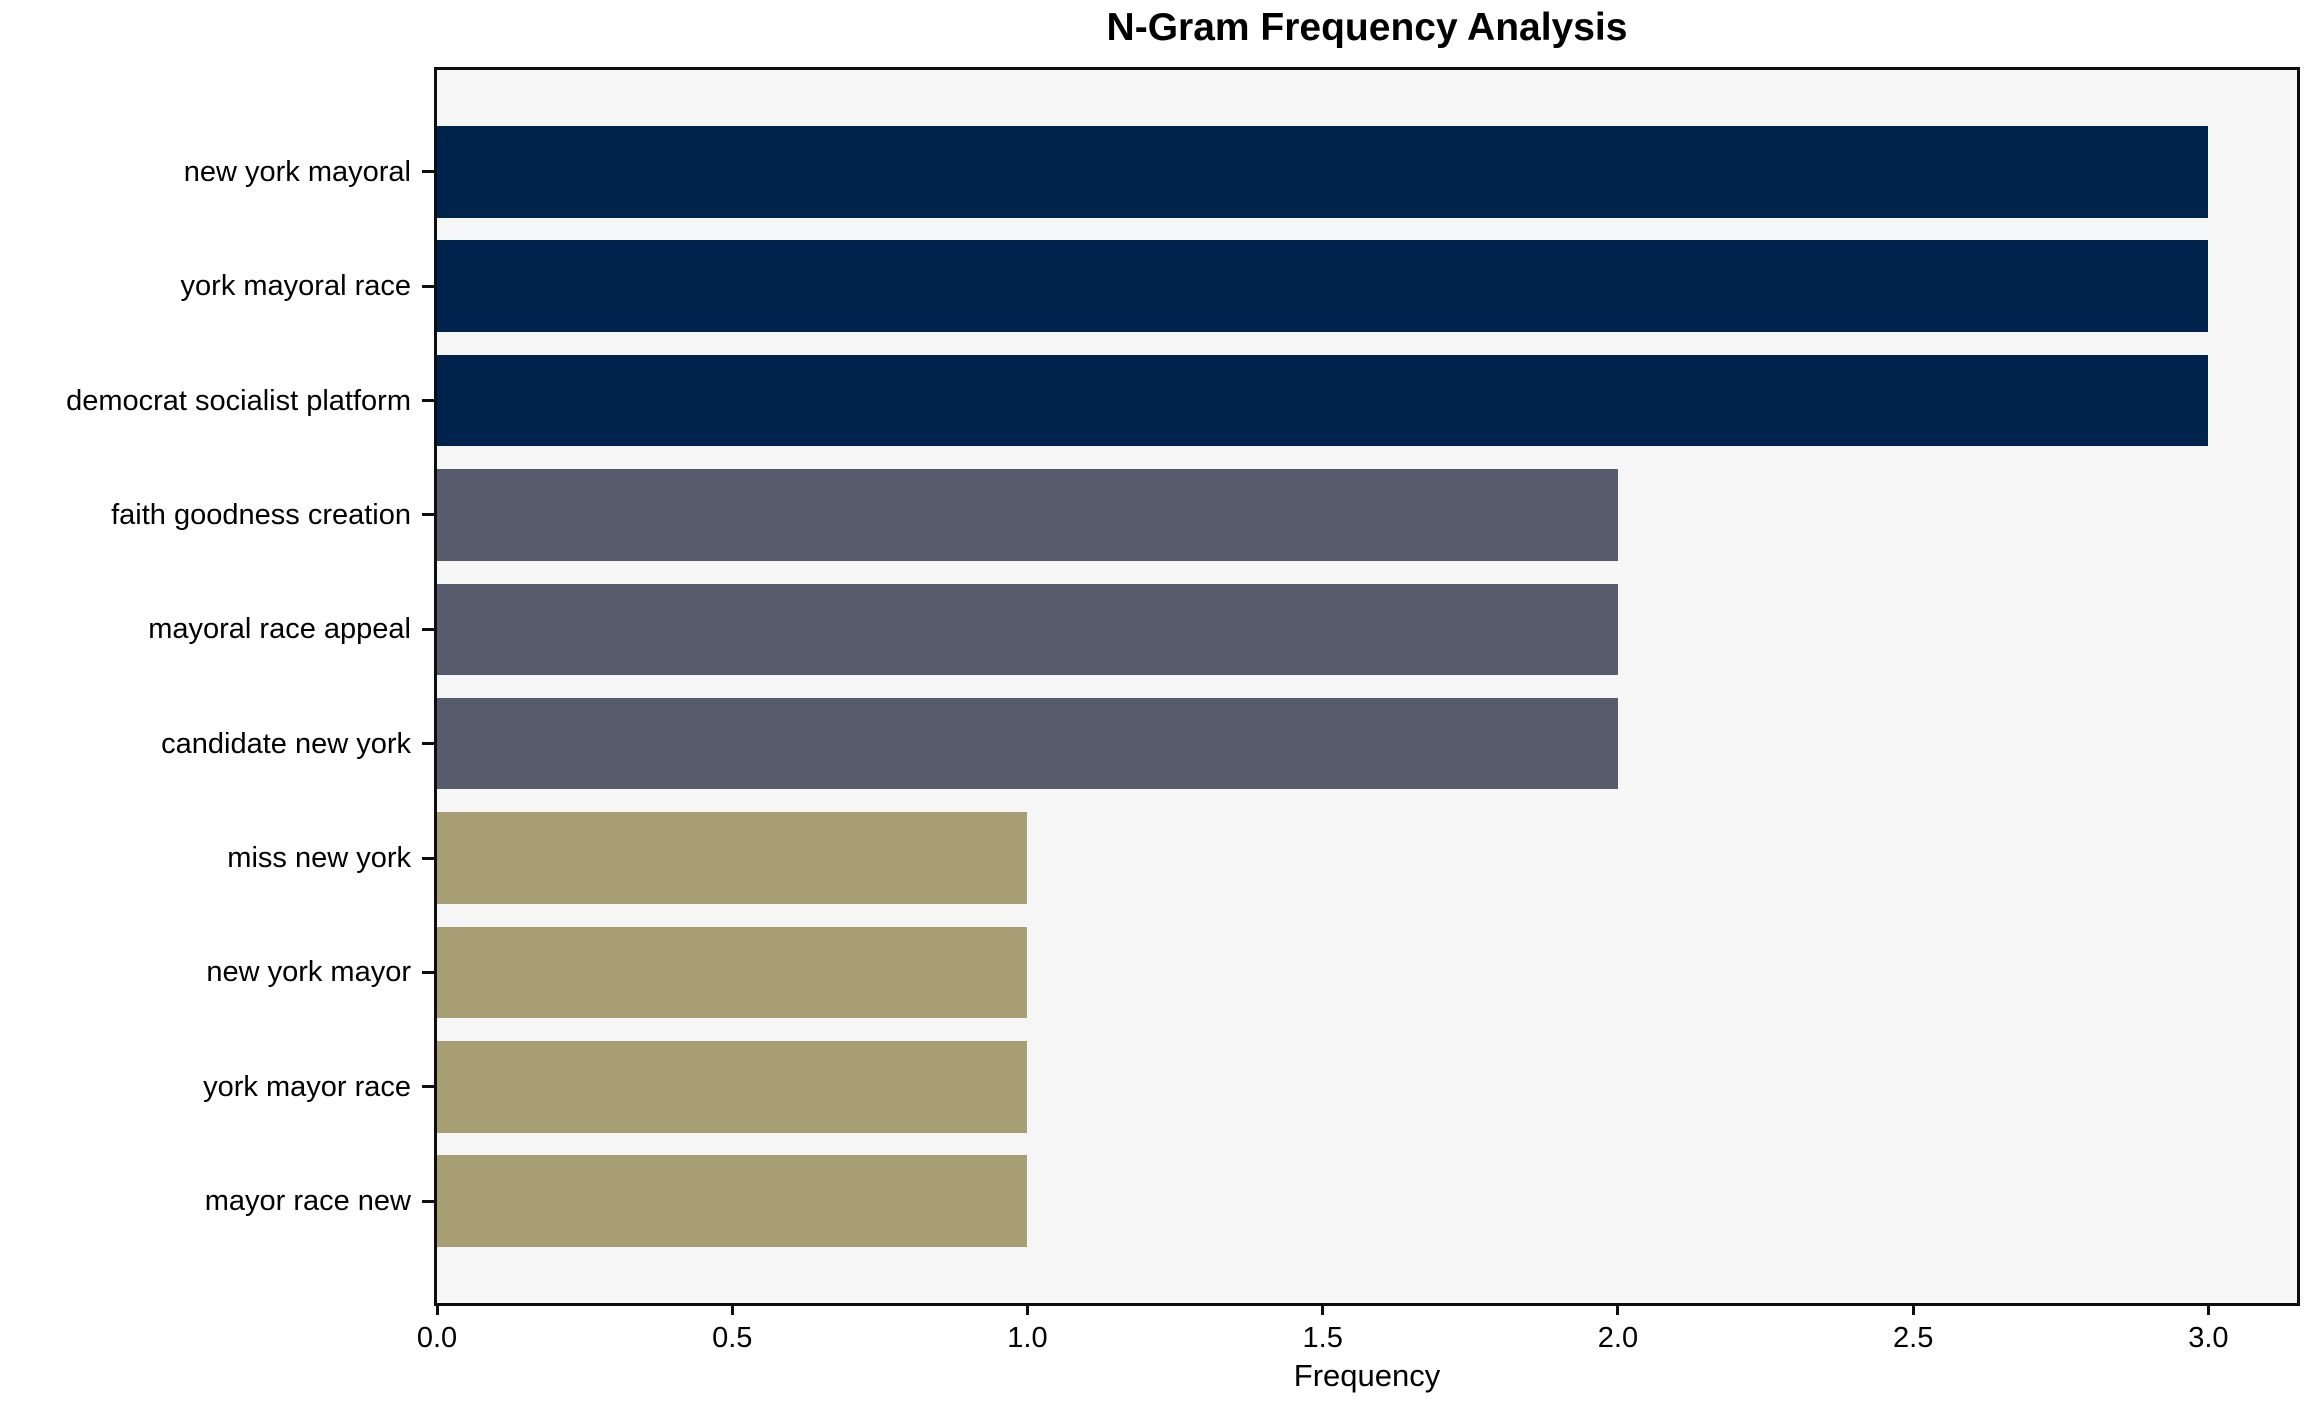  I want to click on x-tick-label: 2.5, so click(1913, 1338).